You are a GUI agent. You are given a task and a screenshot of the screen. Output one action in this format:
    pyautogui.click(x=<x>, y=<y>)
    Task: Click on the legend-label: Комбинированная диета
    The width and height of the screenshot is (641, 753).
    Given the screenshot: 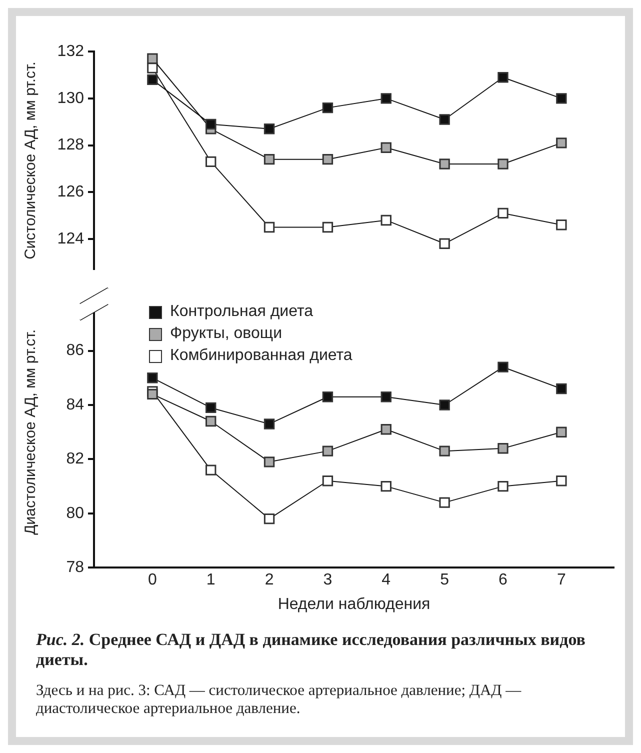 What is the action you would take?
    pyautogui.click(x=261, y=356)
    